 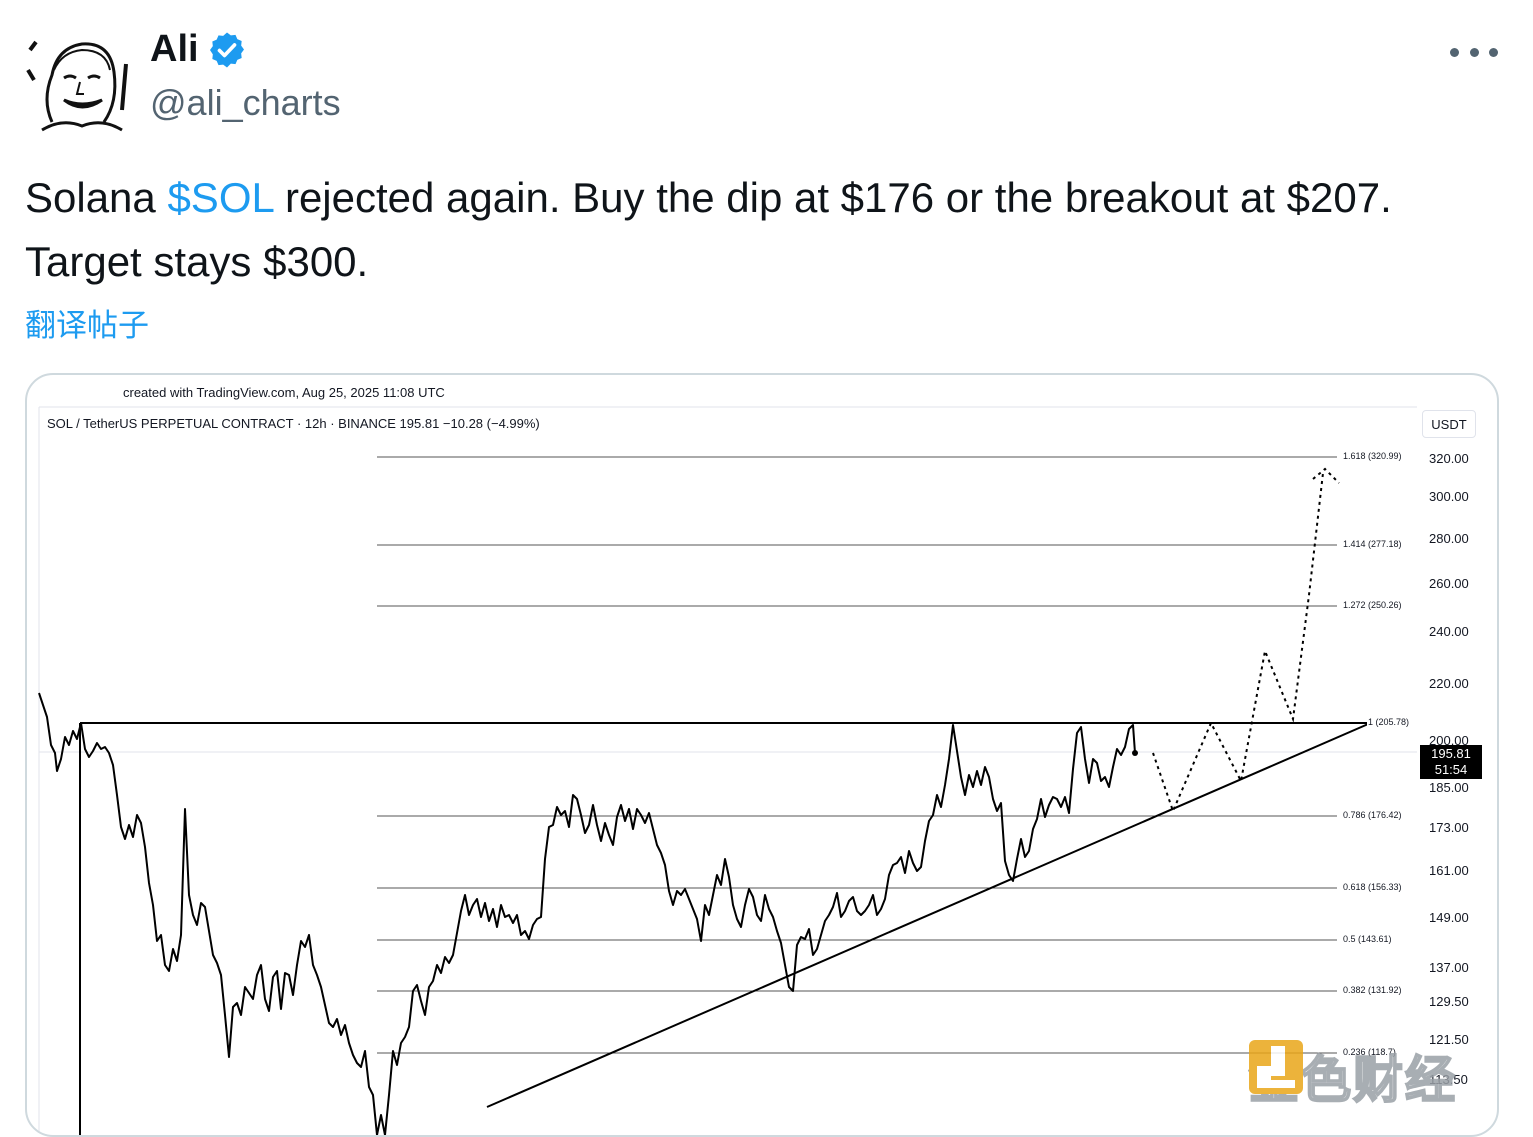 What do you see at coordinates (1238, 643) in the screenshot?
I see `projection-line` at bounding box center [1238, 643].